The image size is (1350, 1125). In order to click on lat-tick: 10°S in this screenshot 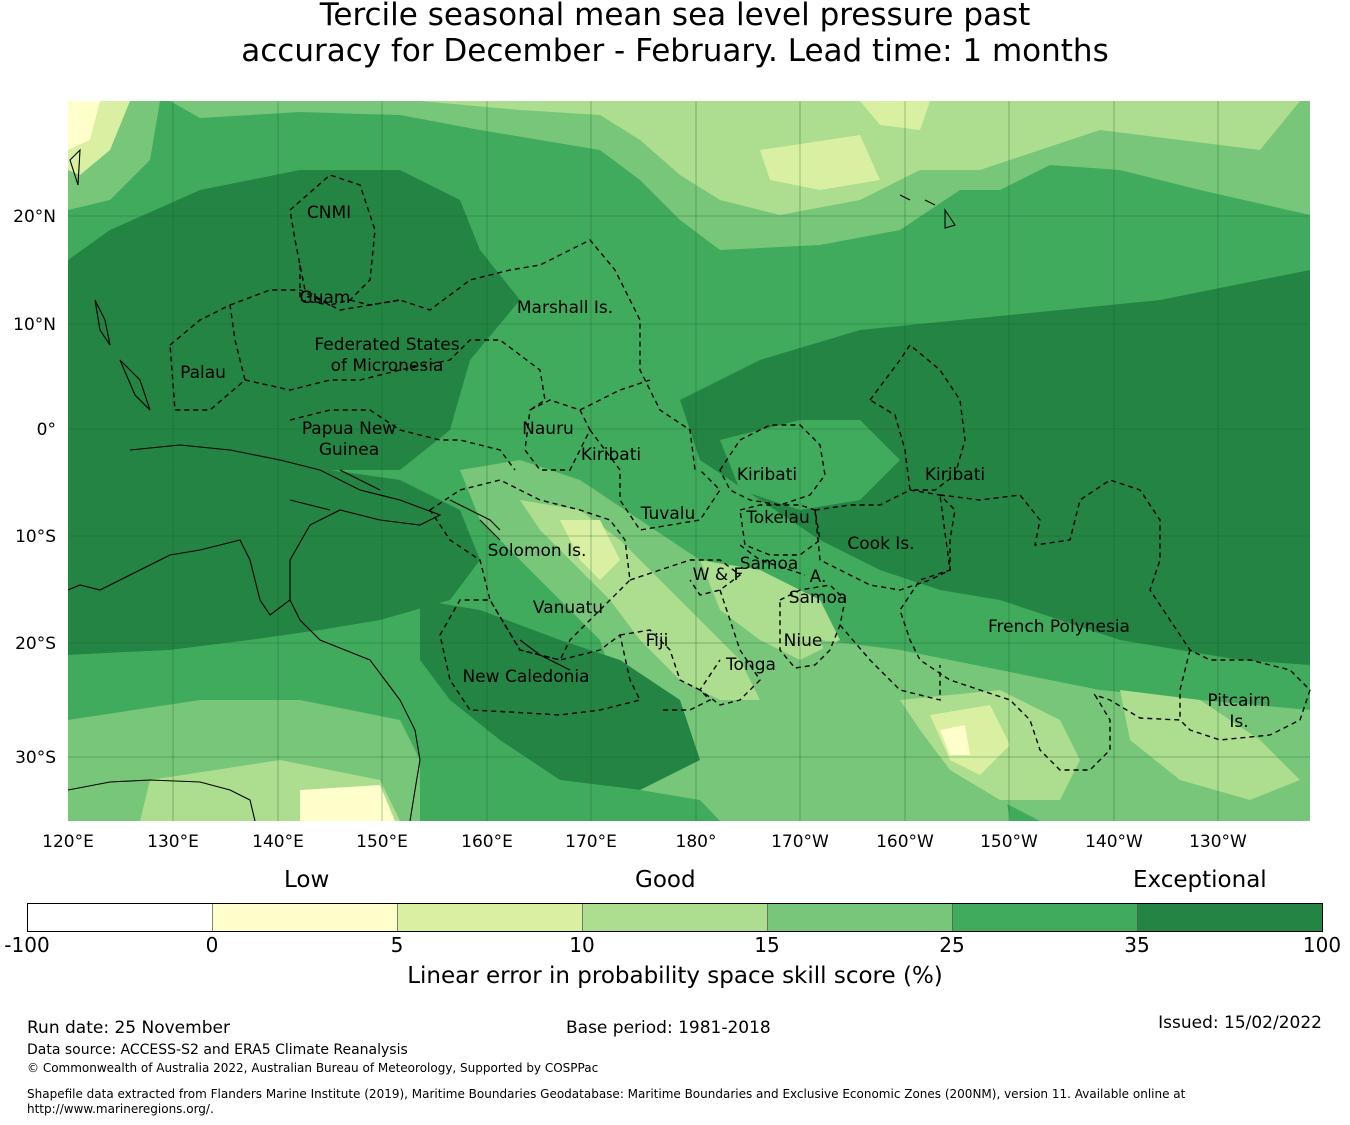, I will do `click(35, 537)`.